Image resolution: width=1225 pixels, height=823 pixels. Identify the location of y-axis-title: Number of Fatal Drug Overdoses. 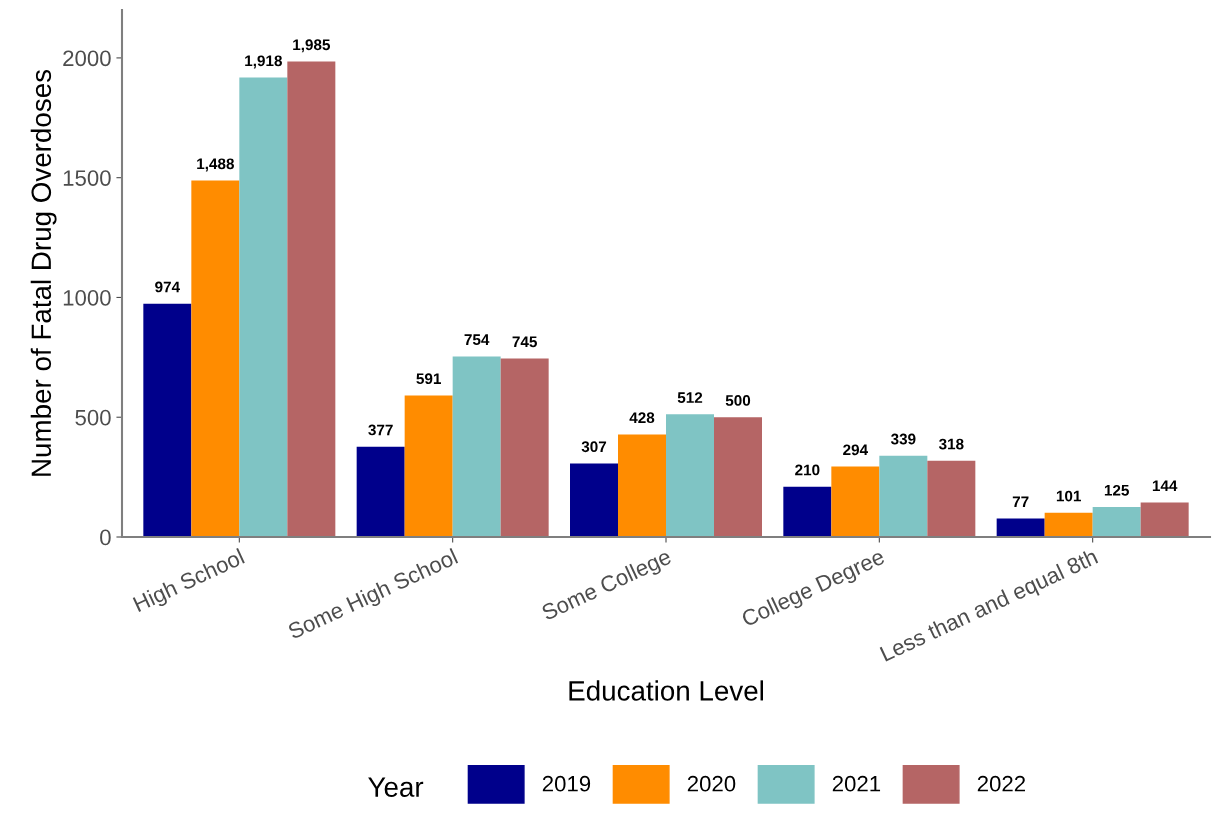
(43, 272).